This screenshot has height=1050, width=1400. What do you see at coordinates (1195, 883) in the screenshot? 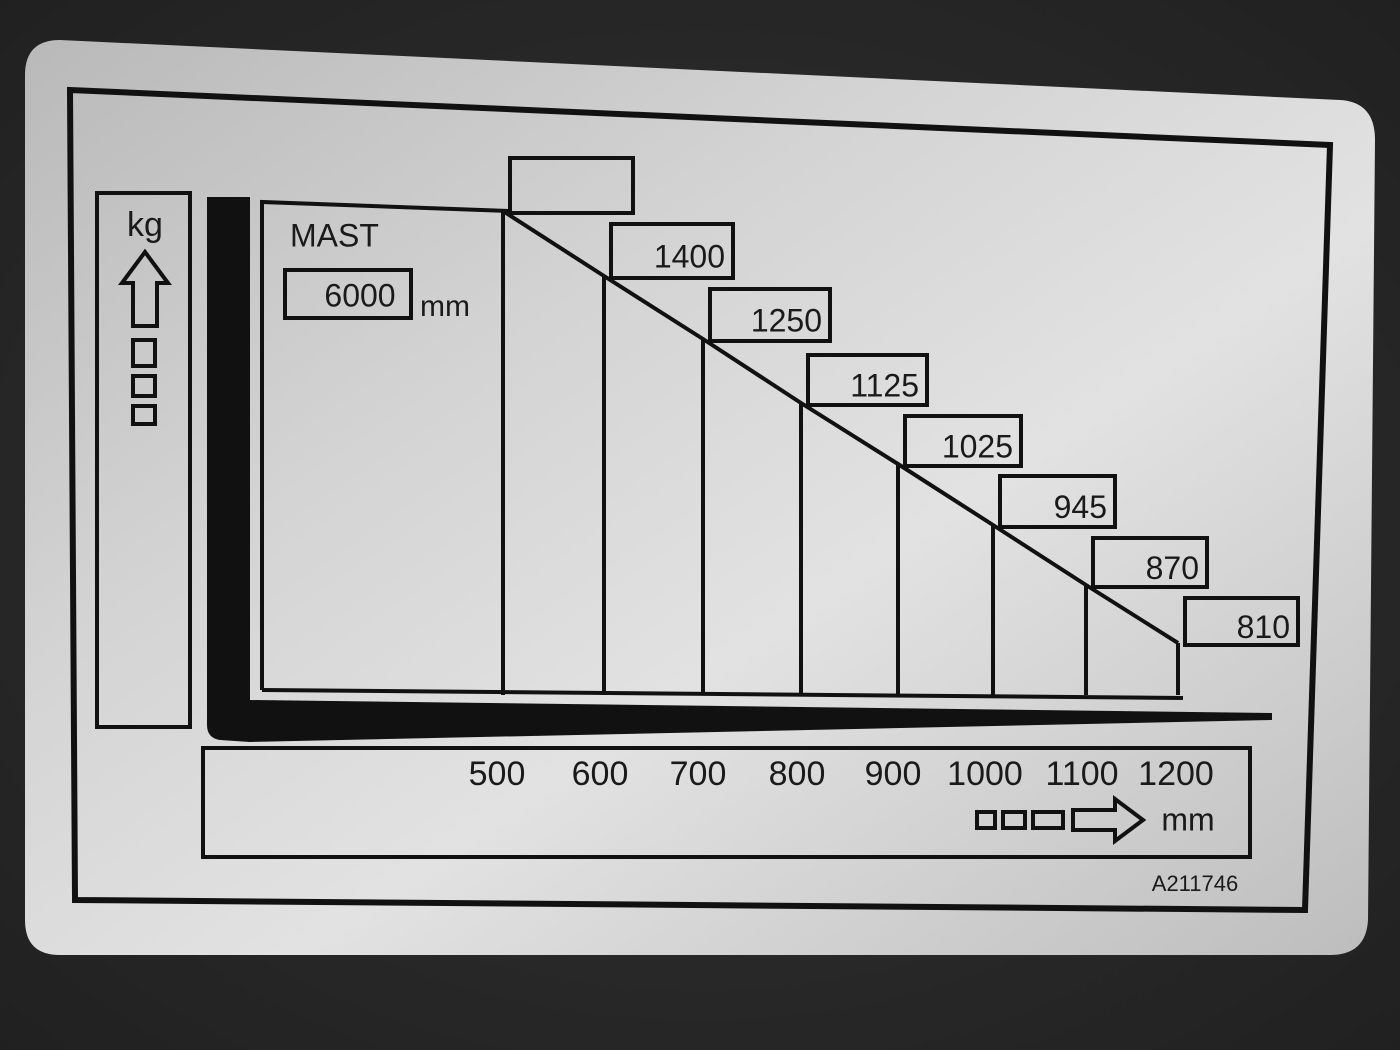
I see `part-number: A211746` at bounding box center [1195, 883].